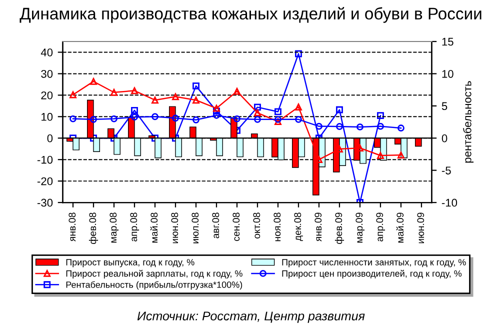  I want to click on x-tick-label: мар.08, so click(114, 227).